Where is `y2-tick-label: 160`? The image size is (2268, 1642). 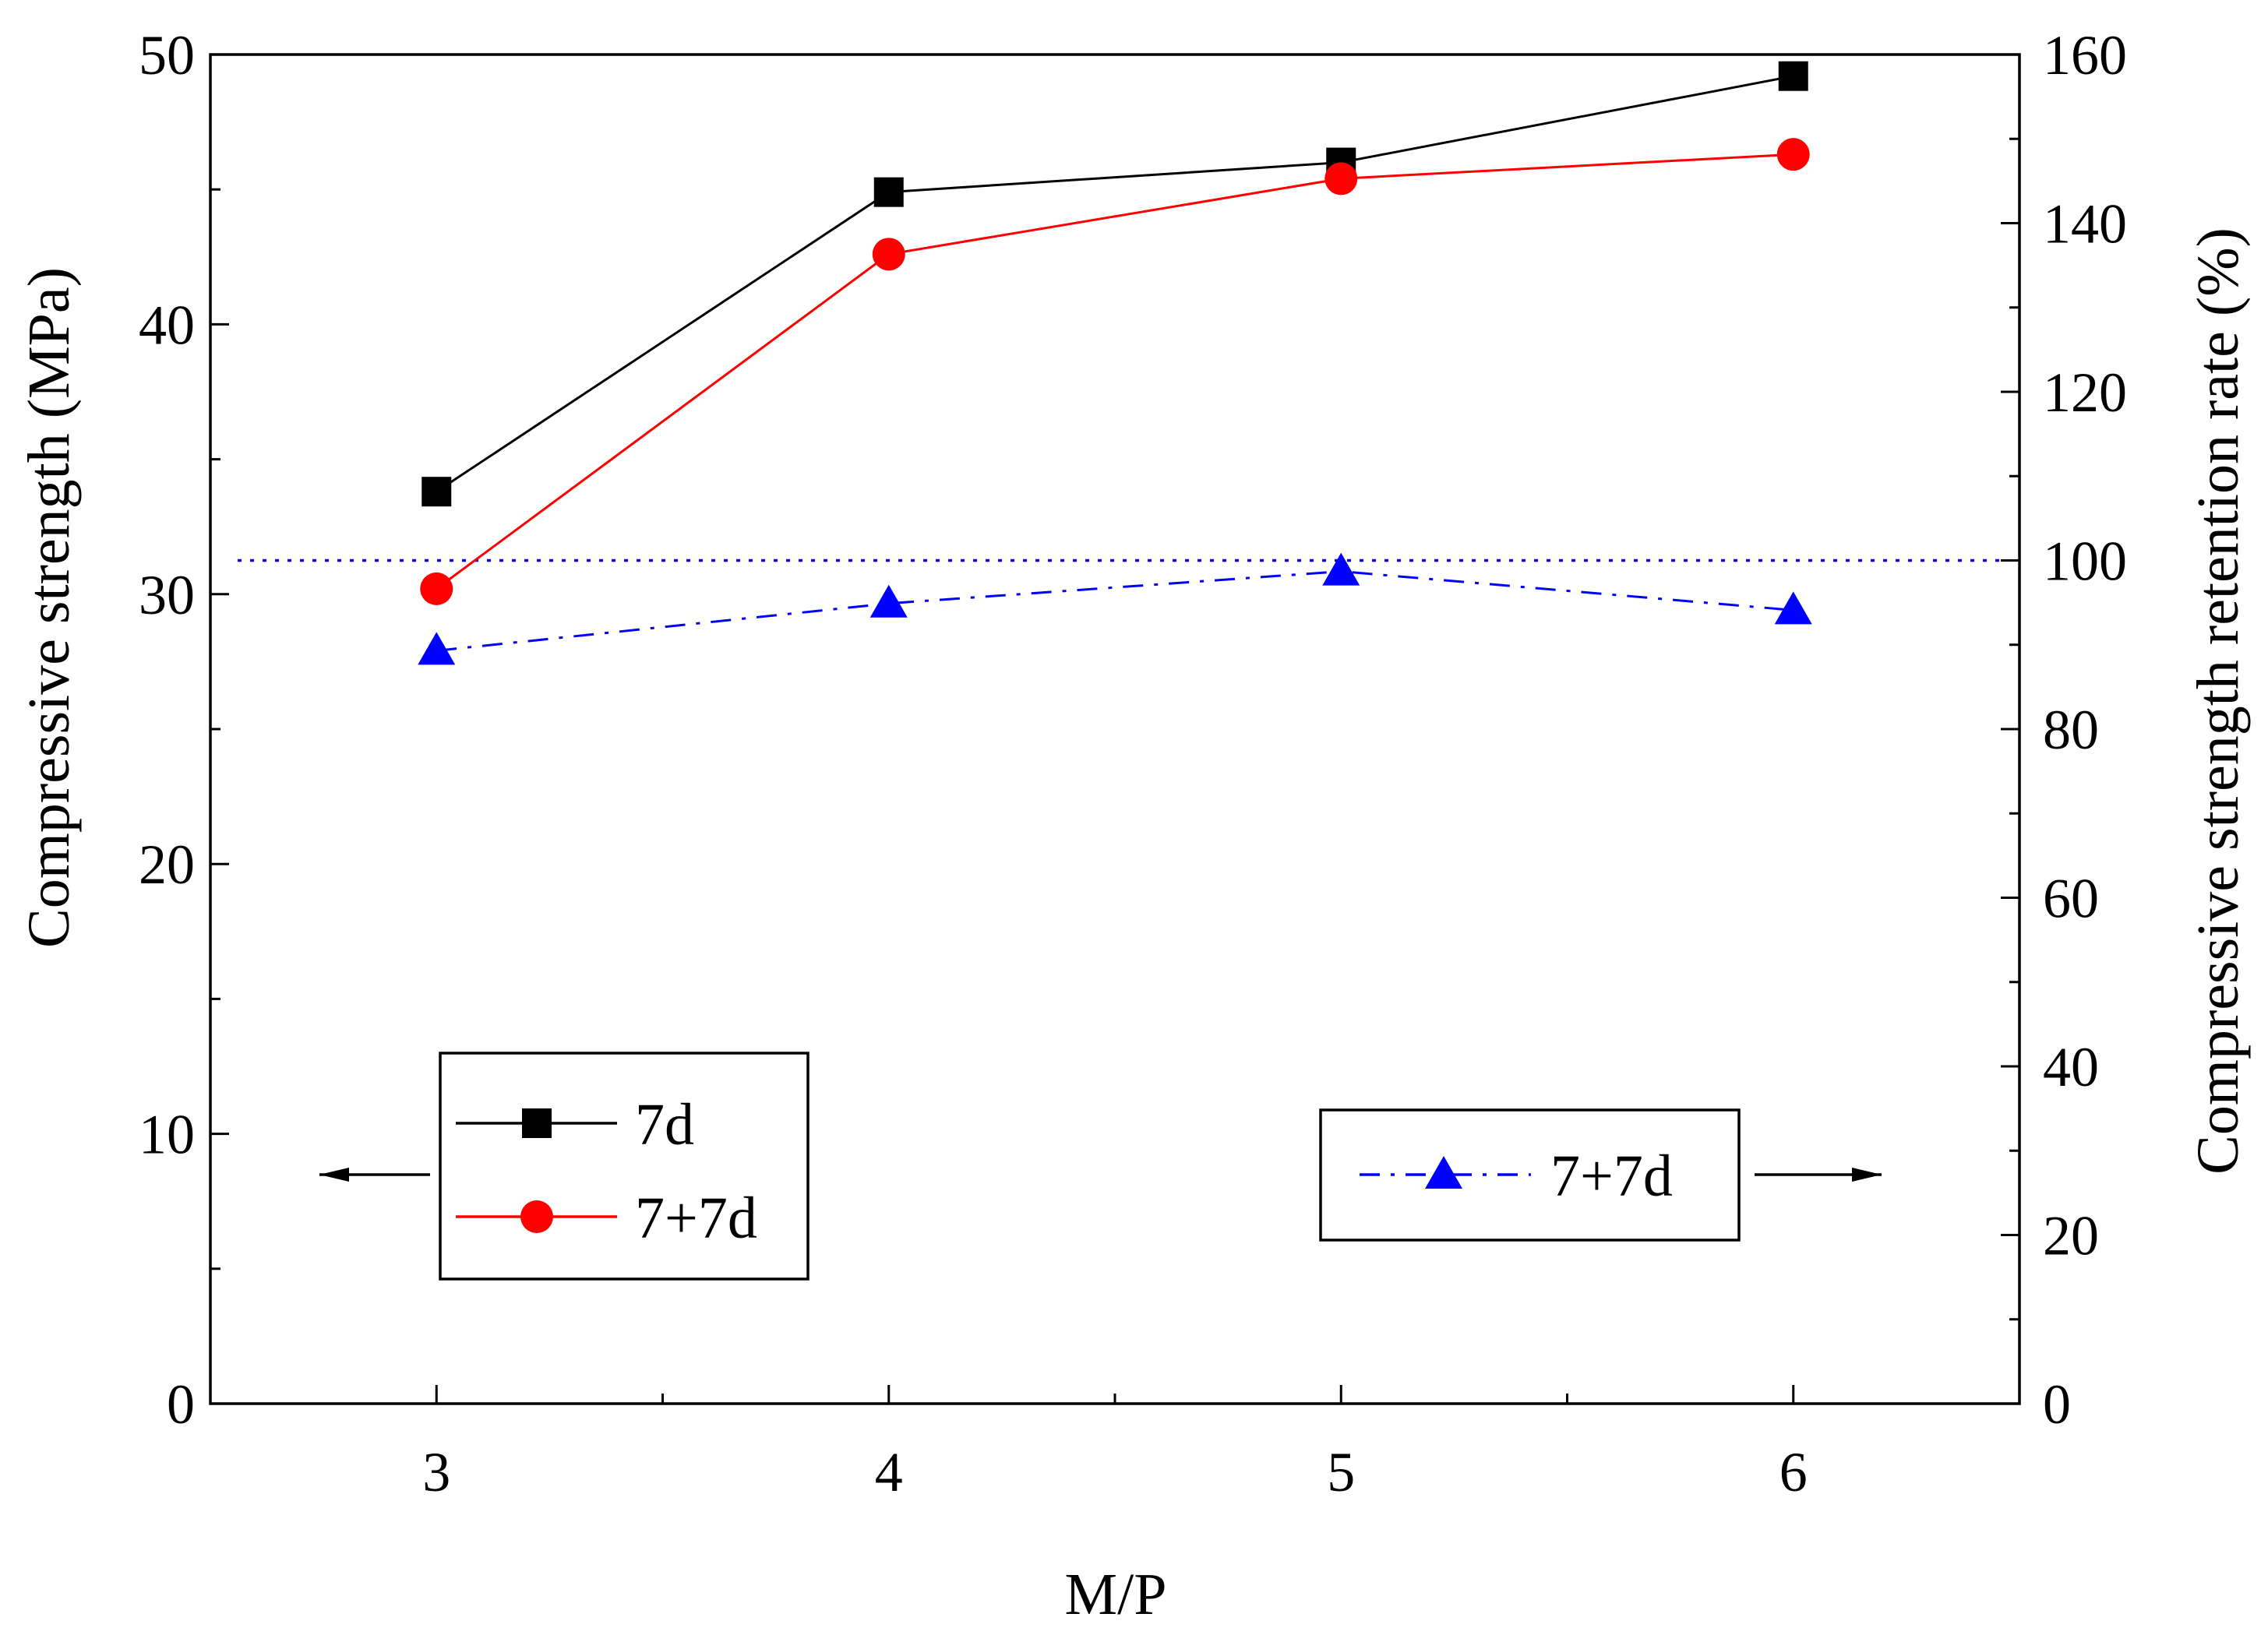 y2-tick-label: 160 is located at coordinates (2085, 55).